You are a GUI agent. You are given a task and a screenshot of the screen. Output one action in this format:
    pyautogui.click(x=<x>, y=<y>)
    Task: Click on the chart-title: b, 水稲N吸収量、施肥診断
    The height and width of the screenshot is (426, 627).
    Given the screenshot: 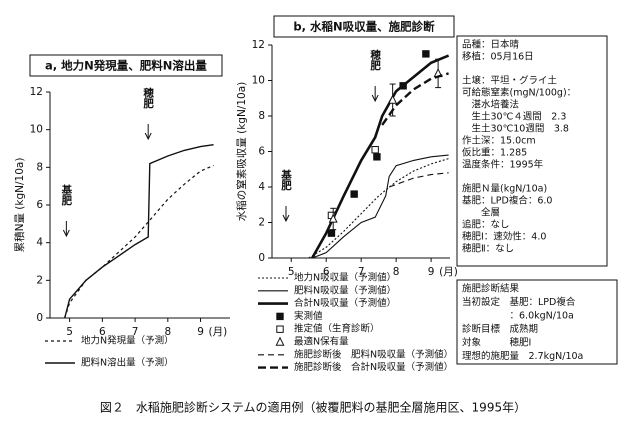 What is the action you would take?
    pyautogui.click(x=364, y=27)
    